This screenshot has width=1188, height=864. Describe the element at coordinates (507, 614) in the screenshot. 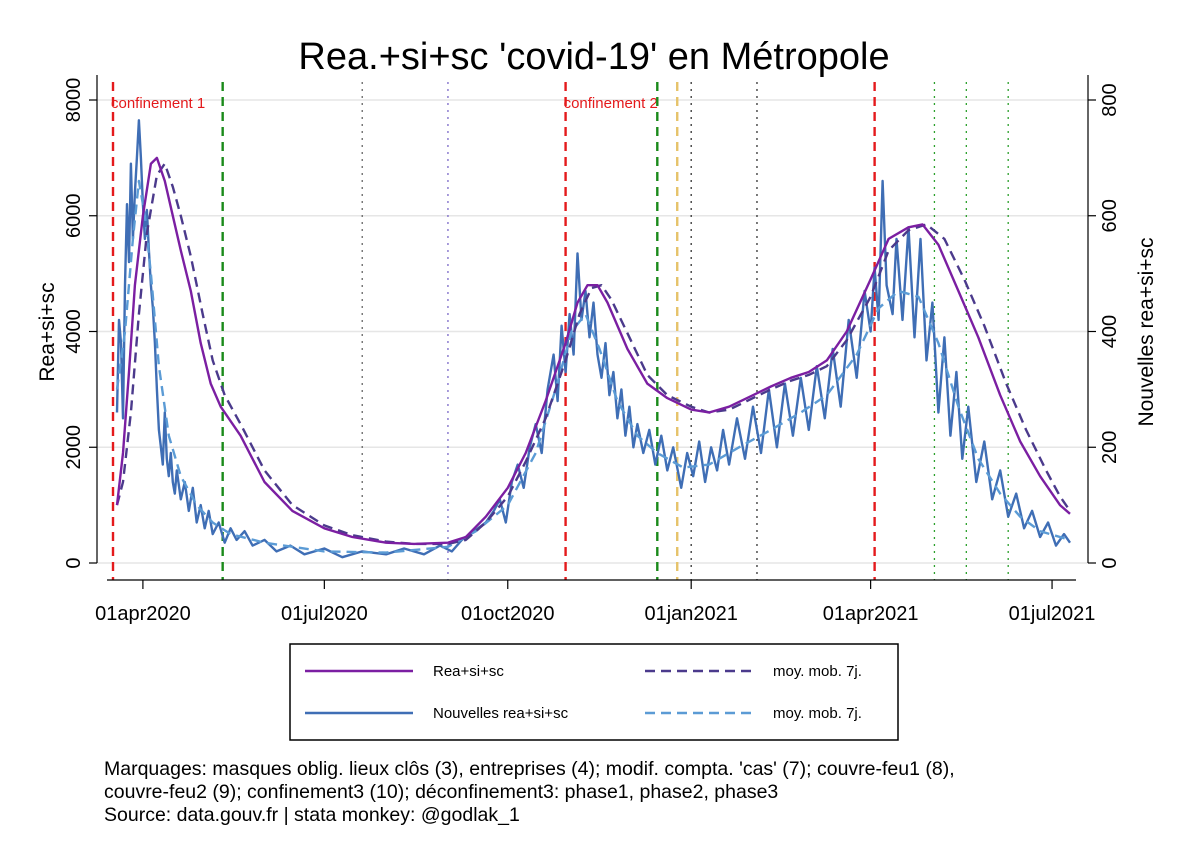

I see `x-tick-label: 01oct2020` at that location.